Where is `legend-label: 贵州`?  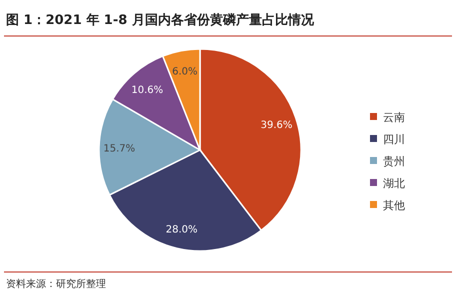 legend-label: 贵州 is located at coordinates (394, 161).